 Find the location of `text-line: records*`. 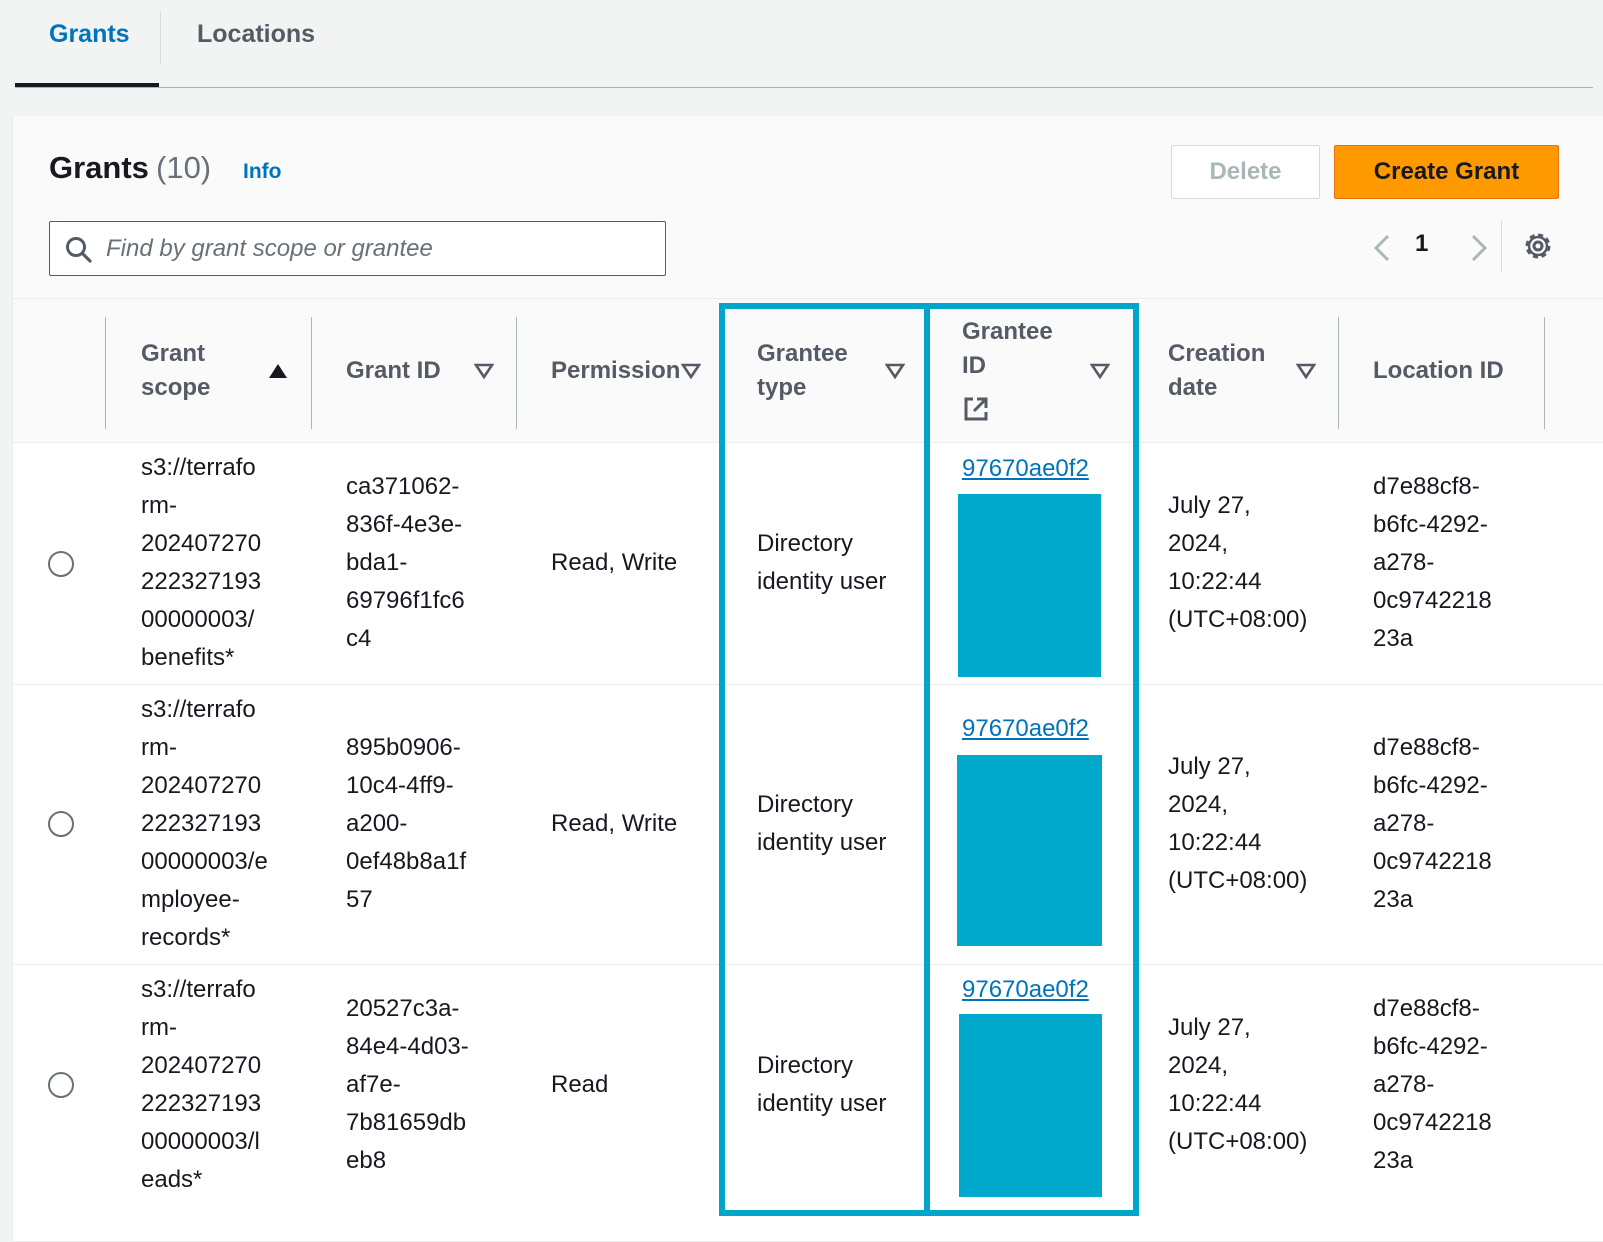

text-line: records* is located at coordinates (186, 937).